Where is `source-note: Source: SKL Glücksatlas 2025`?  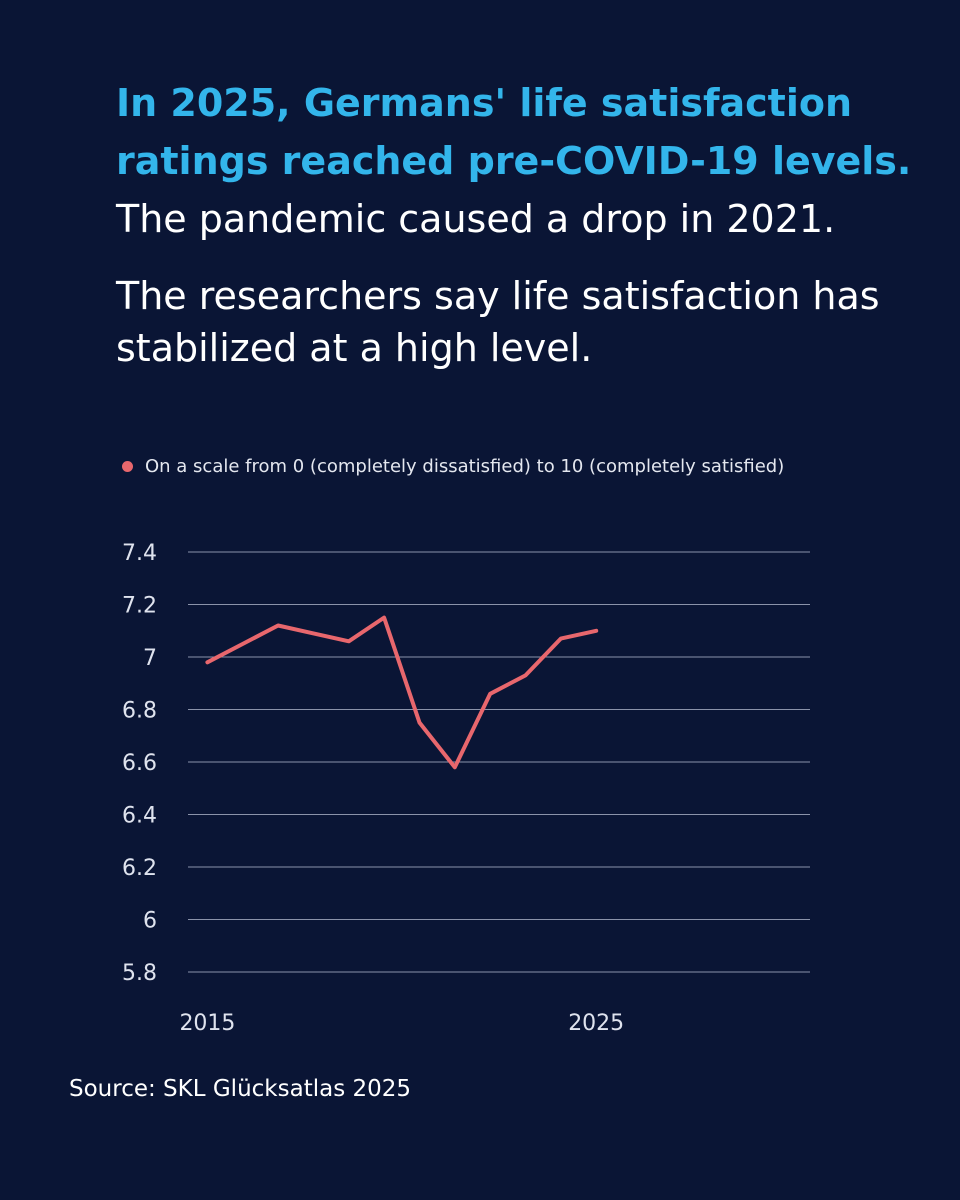 source-note: Source: SKL Glücksatlas 2025 is located at coordinates (240, 1089).